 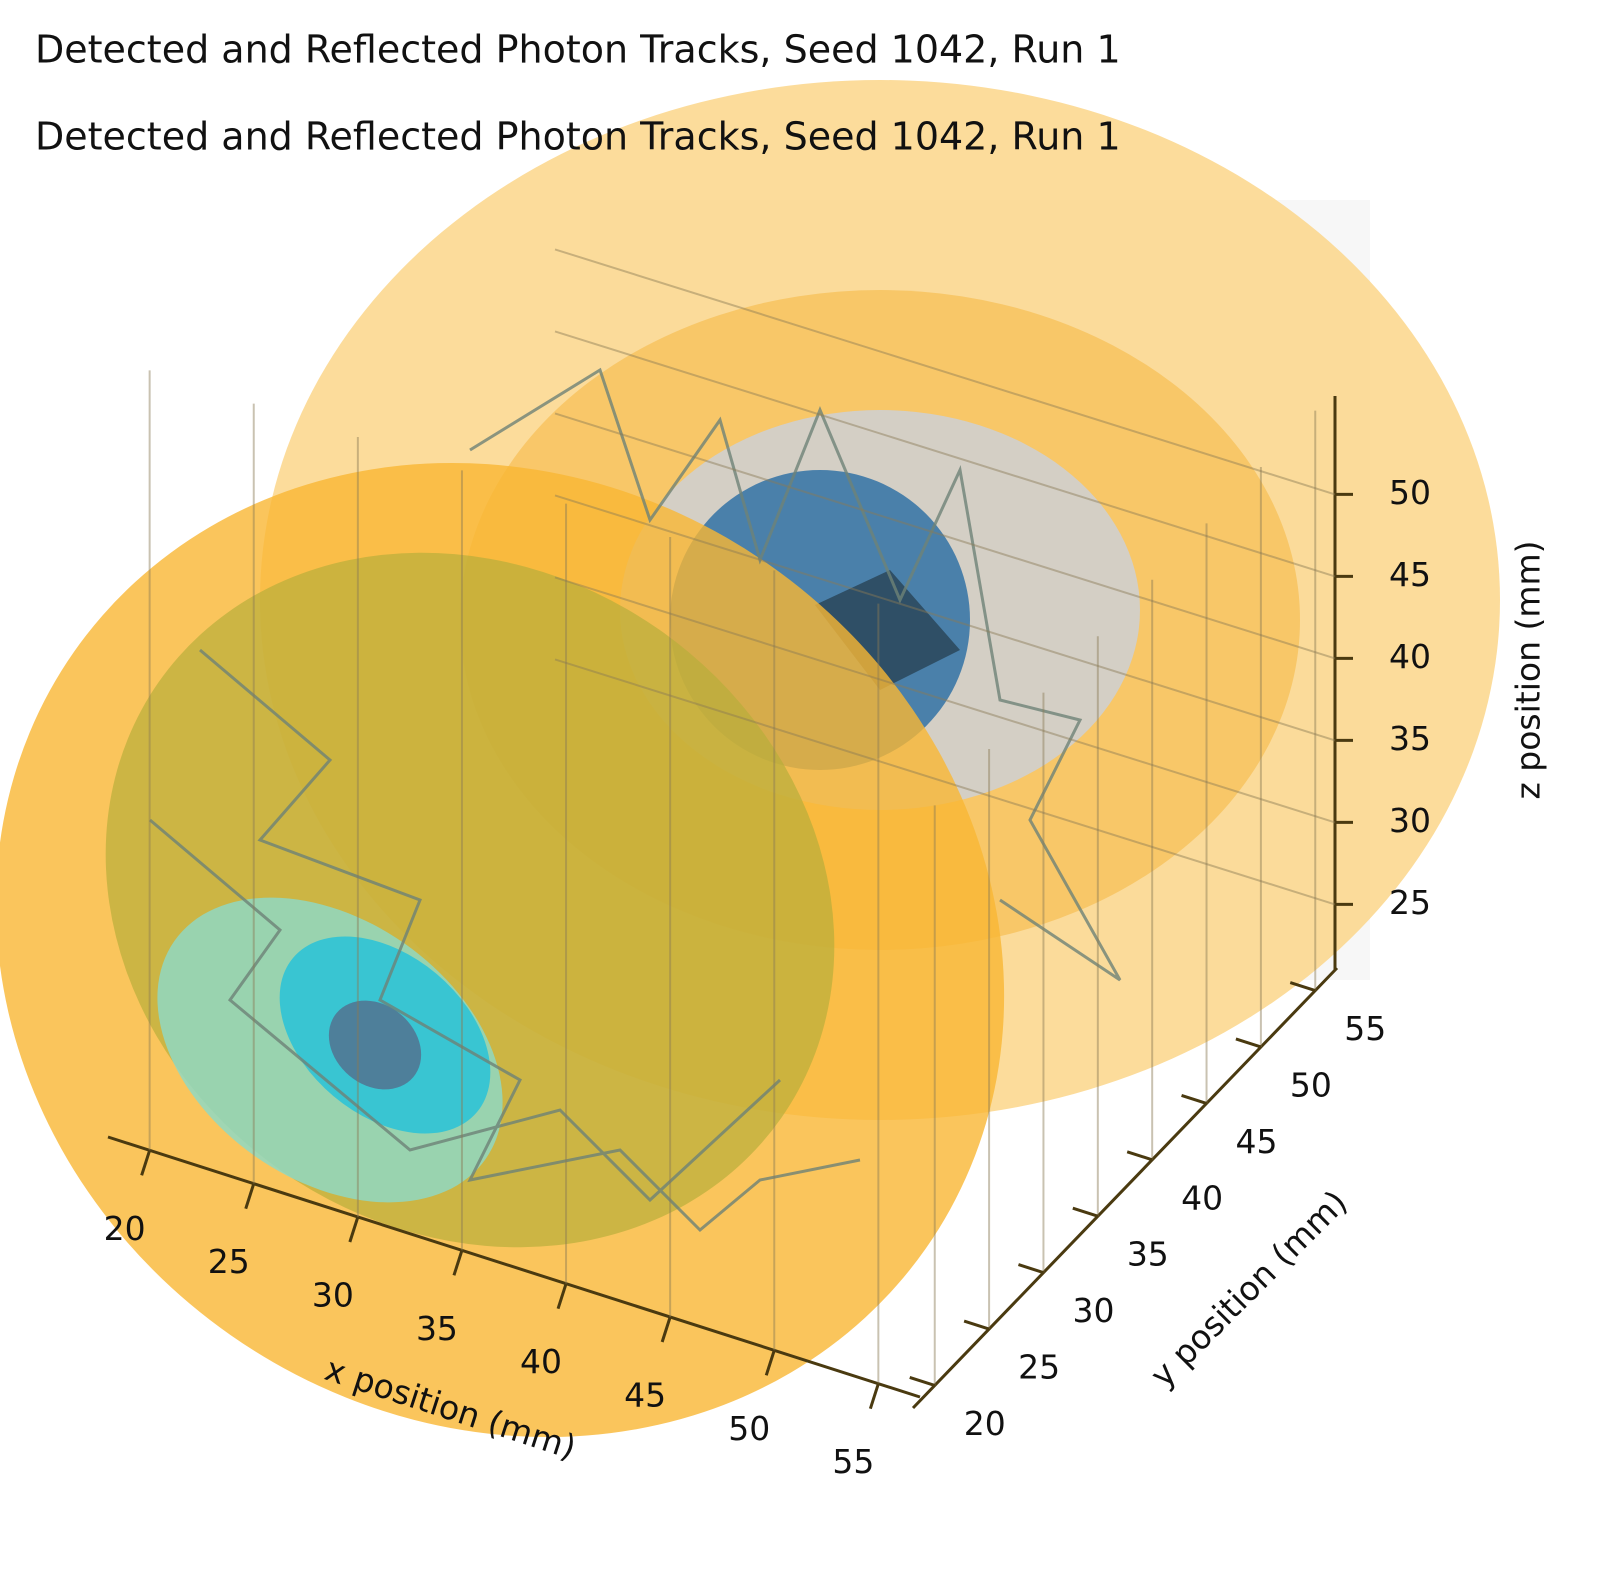 What do you see at coordinates (1311, 1084) in the screenshot?
I see `y-tick-label: 50` at bounding box center [1311, 1084].